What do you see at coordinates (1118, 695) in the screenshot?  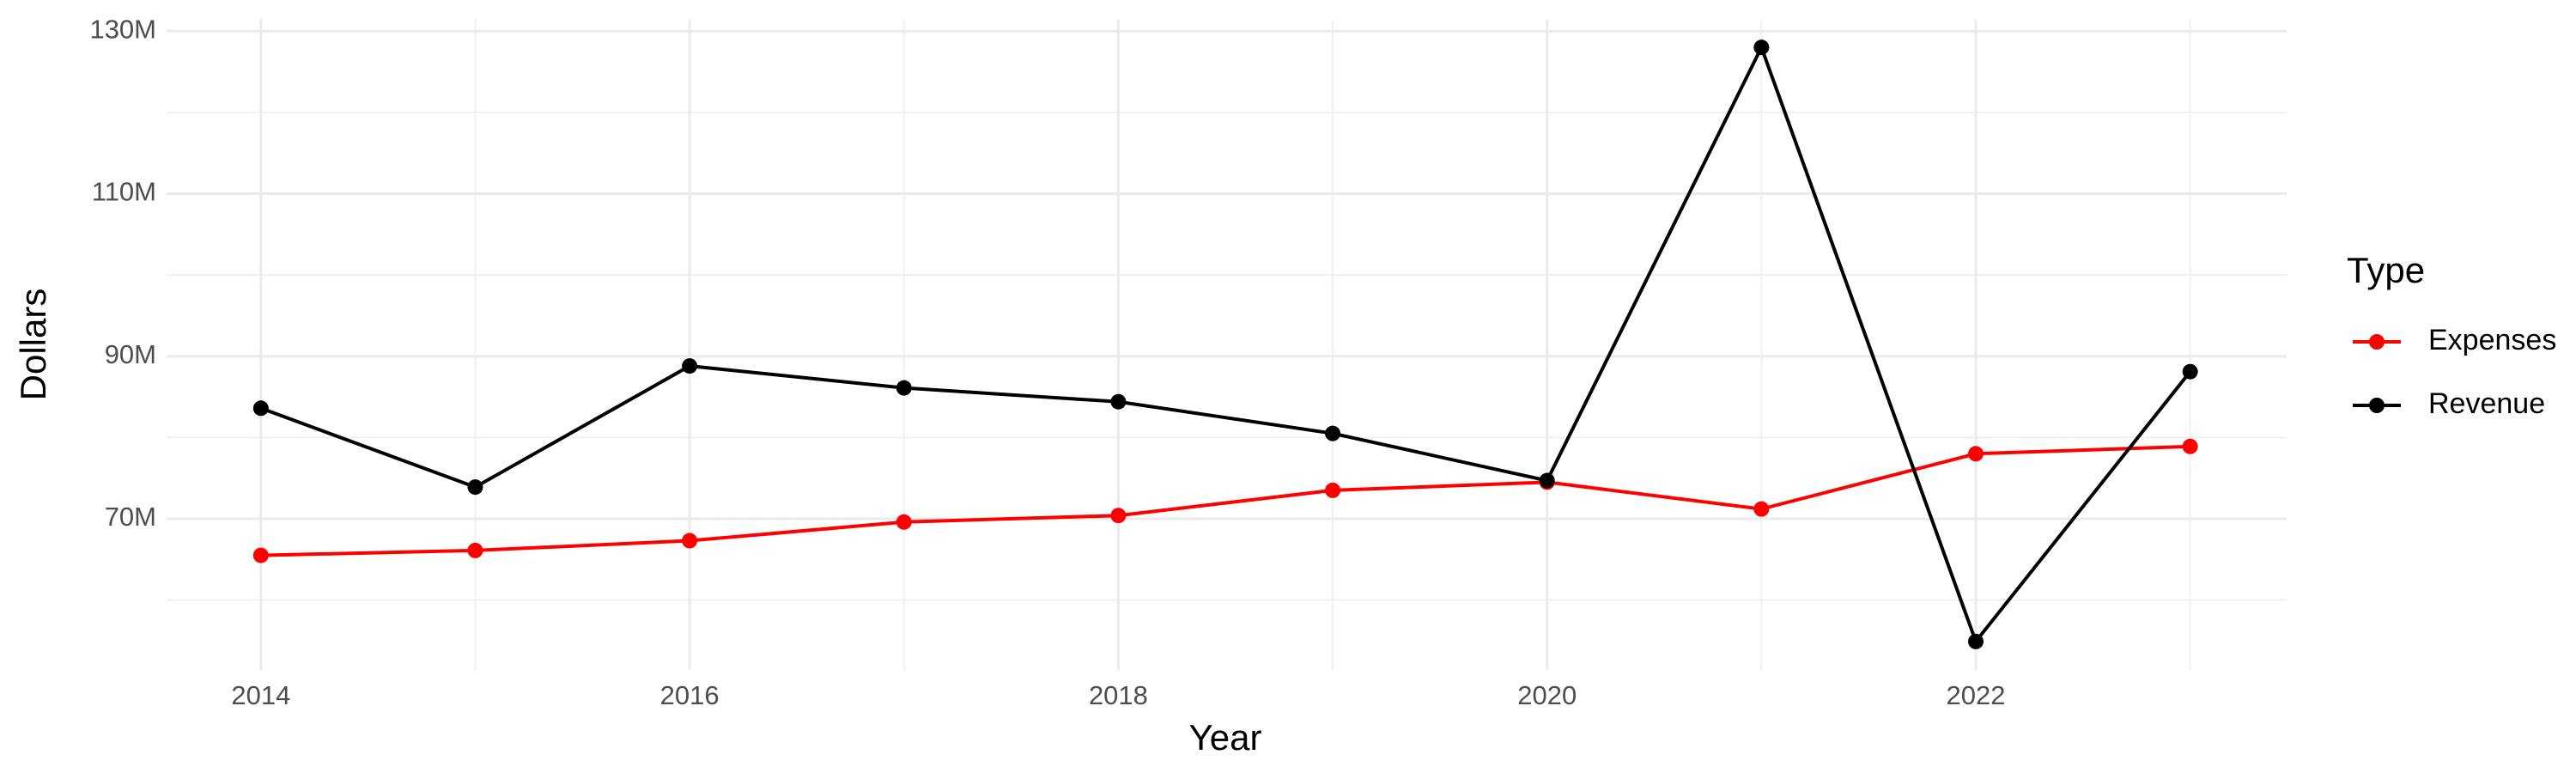 I see `x-tick-label: 2018` at bounding box center [1118, 695].